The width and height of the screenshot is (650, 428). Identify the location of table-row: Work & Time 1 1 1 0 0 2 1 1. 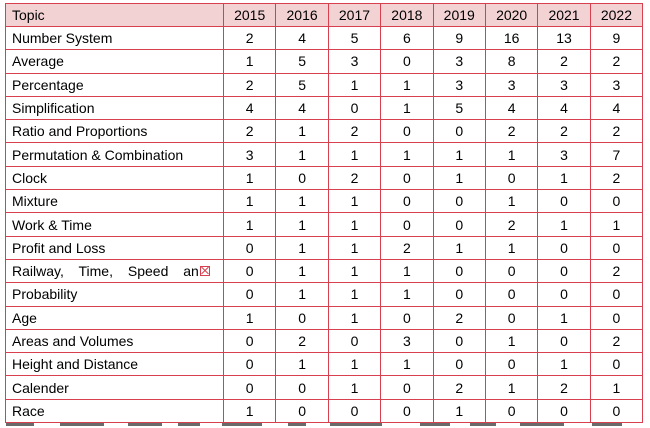
(324, 224).